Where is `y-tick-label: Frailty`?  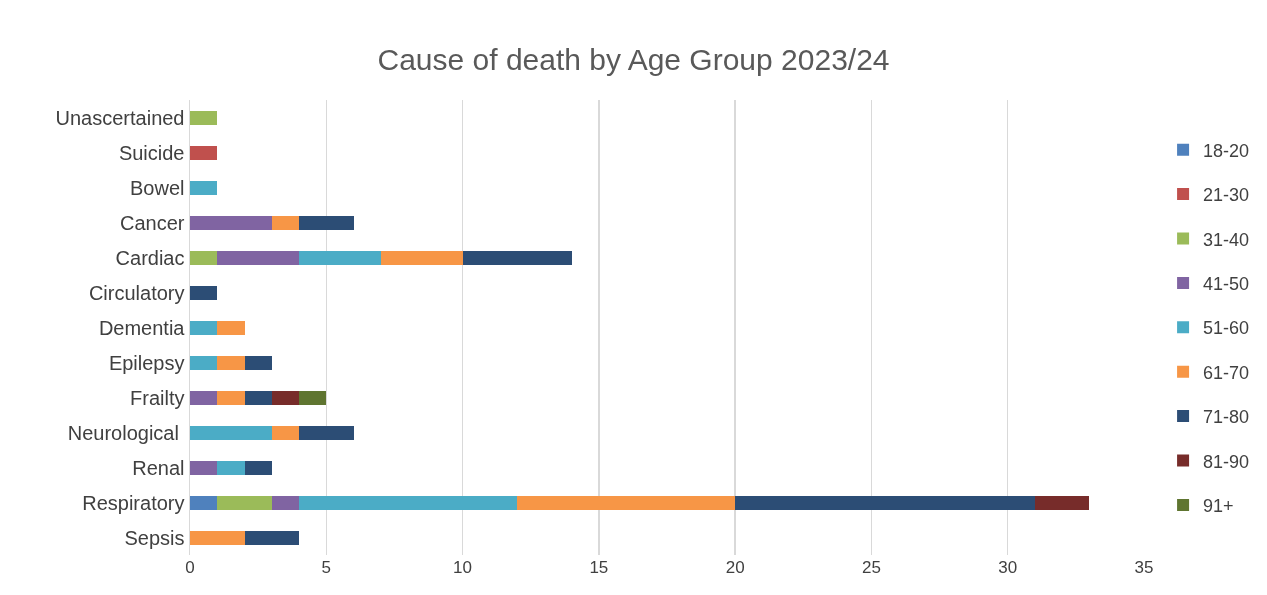 y-tick-label: Frailty is located at coordinates (157, 397).